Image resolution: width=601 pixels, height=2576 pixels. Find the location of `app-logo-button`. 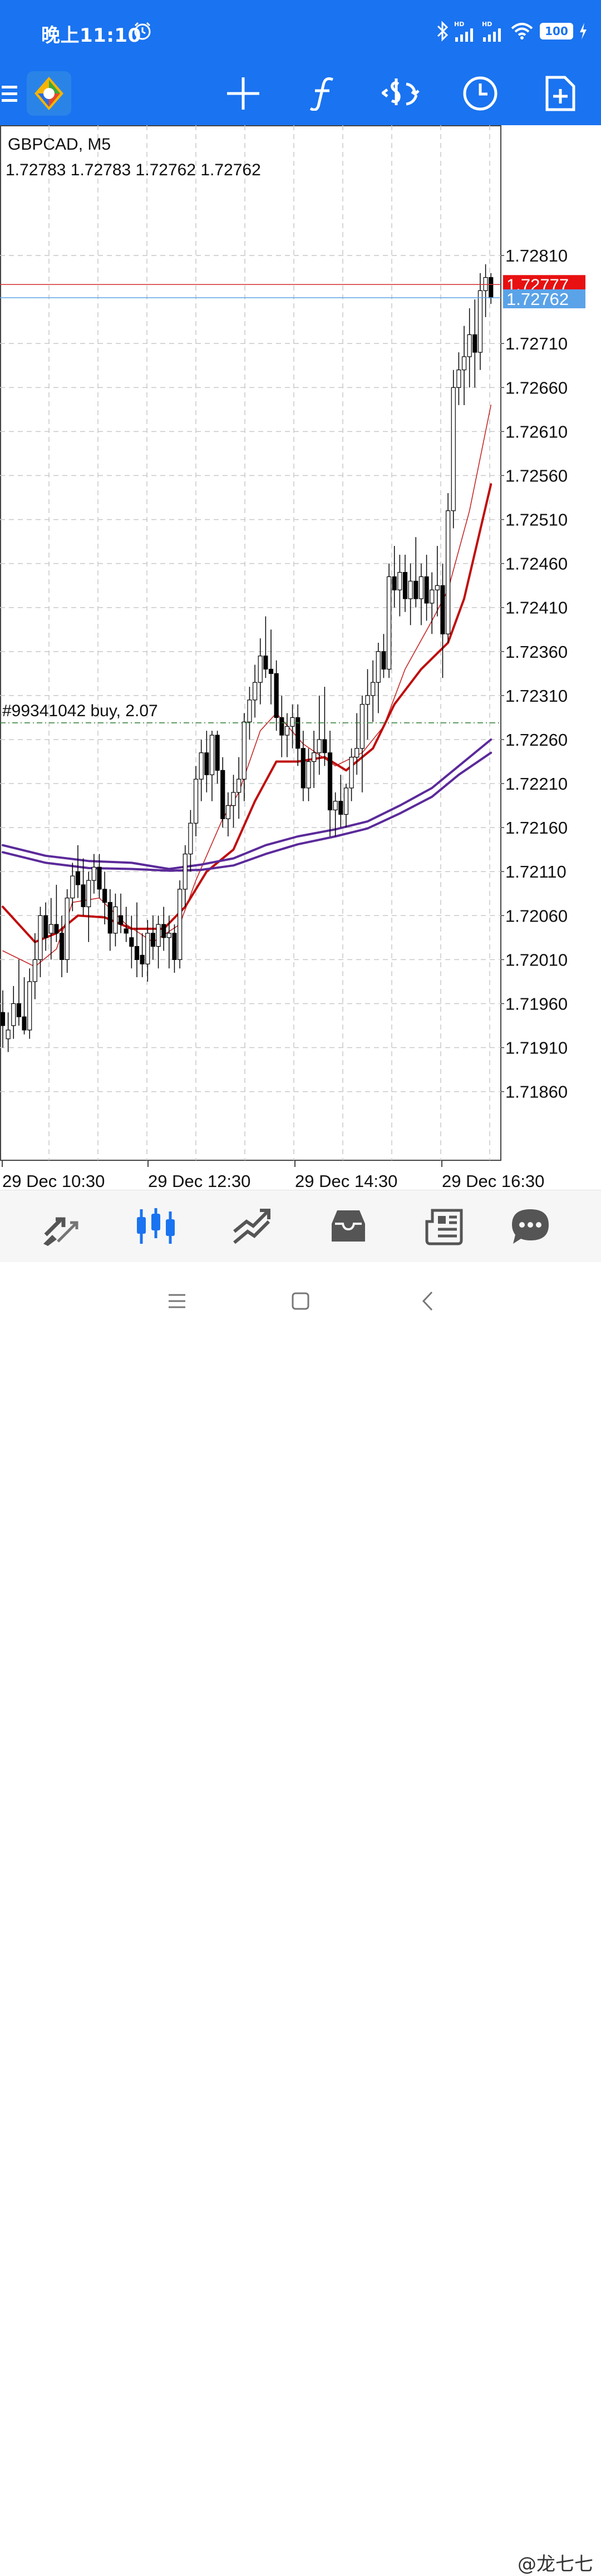

app-logo-button is located at coordinates (49, 93).